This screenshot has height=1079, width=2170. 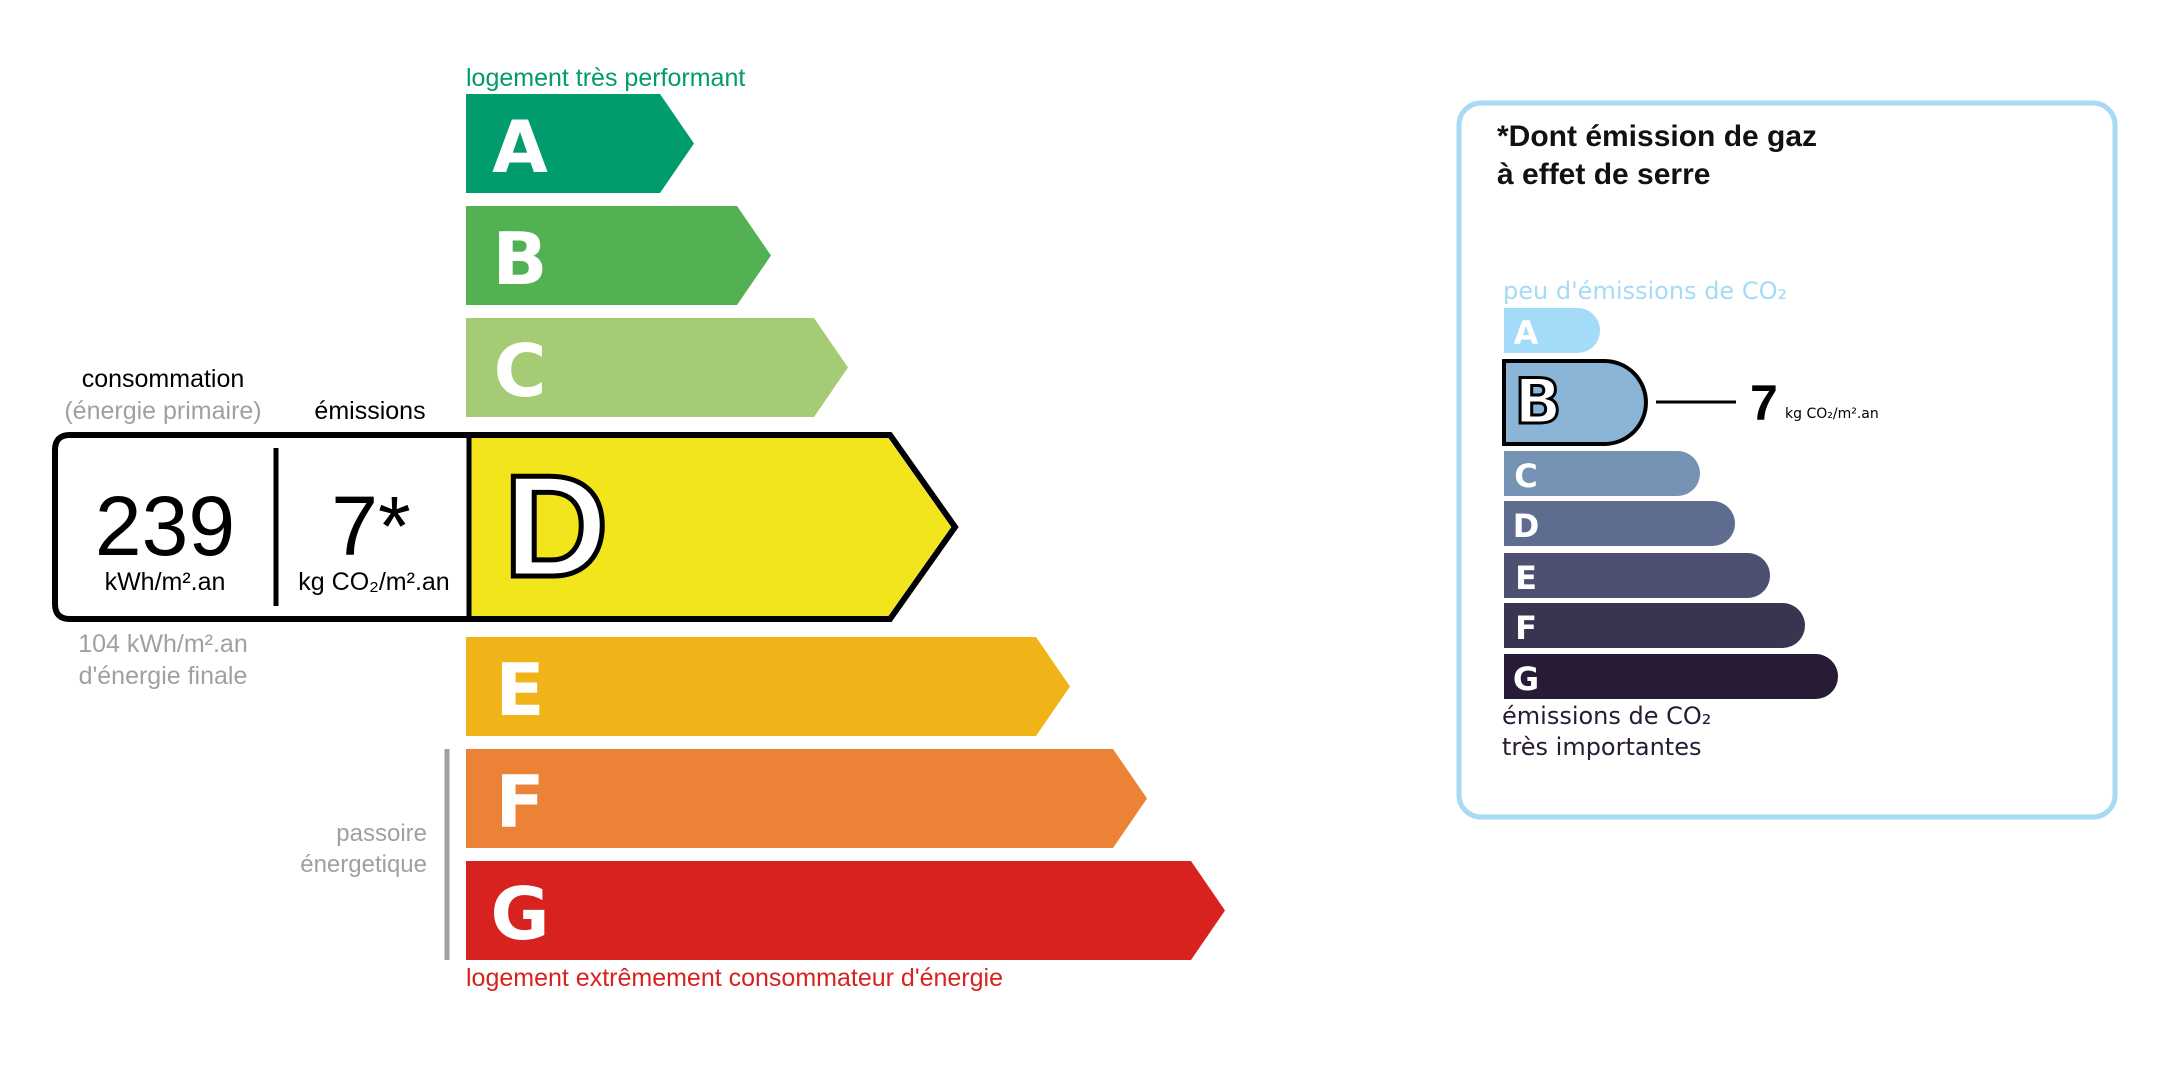 What do you see at coordinates (1525, 476) in the screenshot?
I see `ges-class-letter-C: C` at bounding box center [1525, 476].